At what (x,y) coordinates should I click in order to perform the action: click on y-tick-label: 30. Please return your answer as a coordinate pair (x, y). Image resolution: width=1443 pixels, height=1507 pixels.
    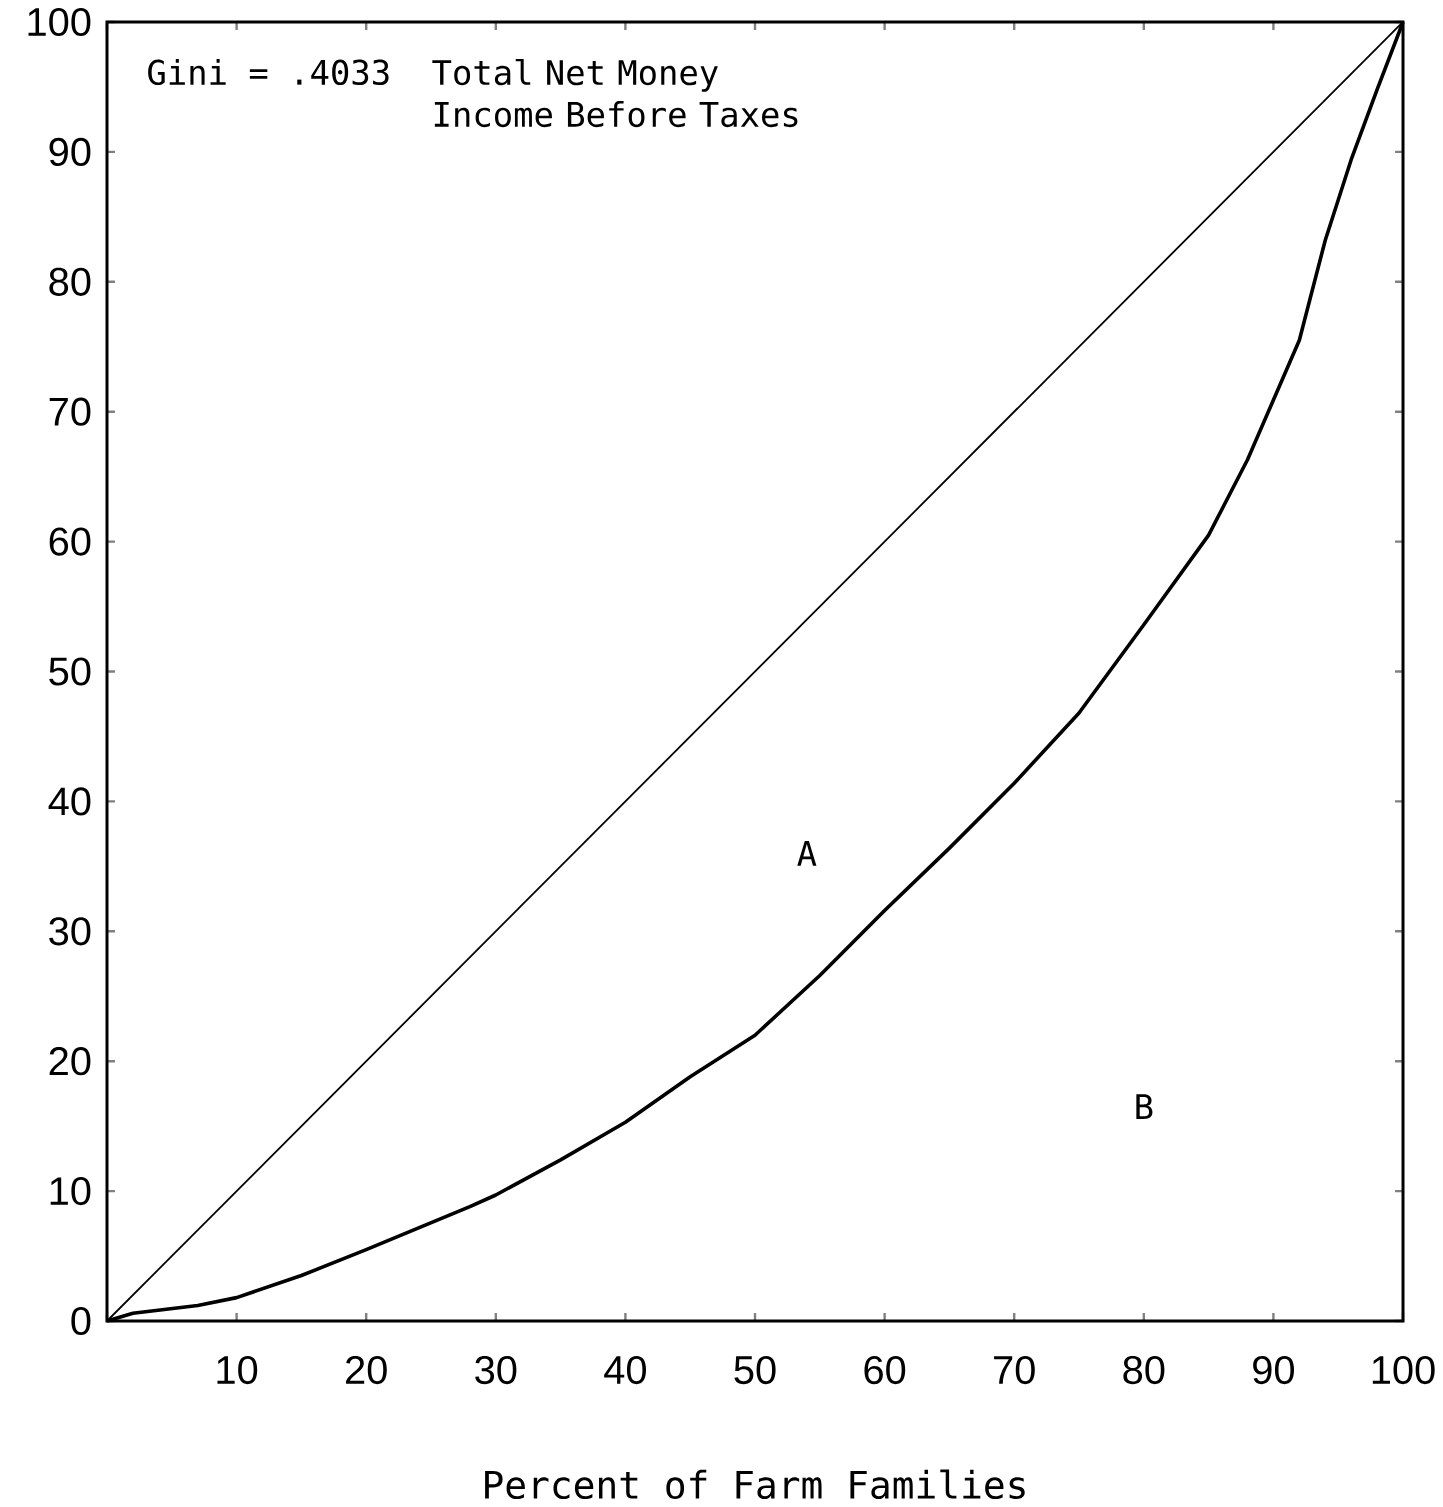
    Looking at the image, I should click on (70, 931).